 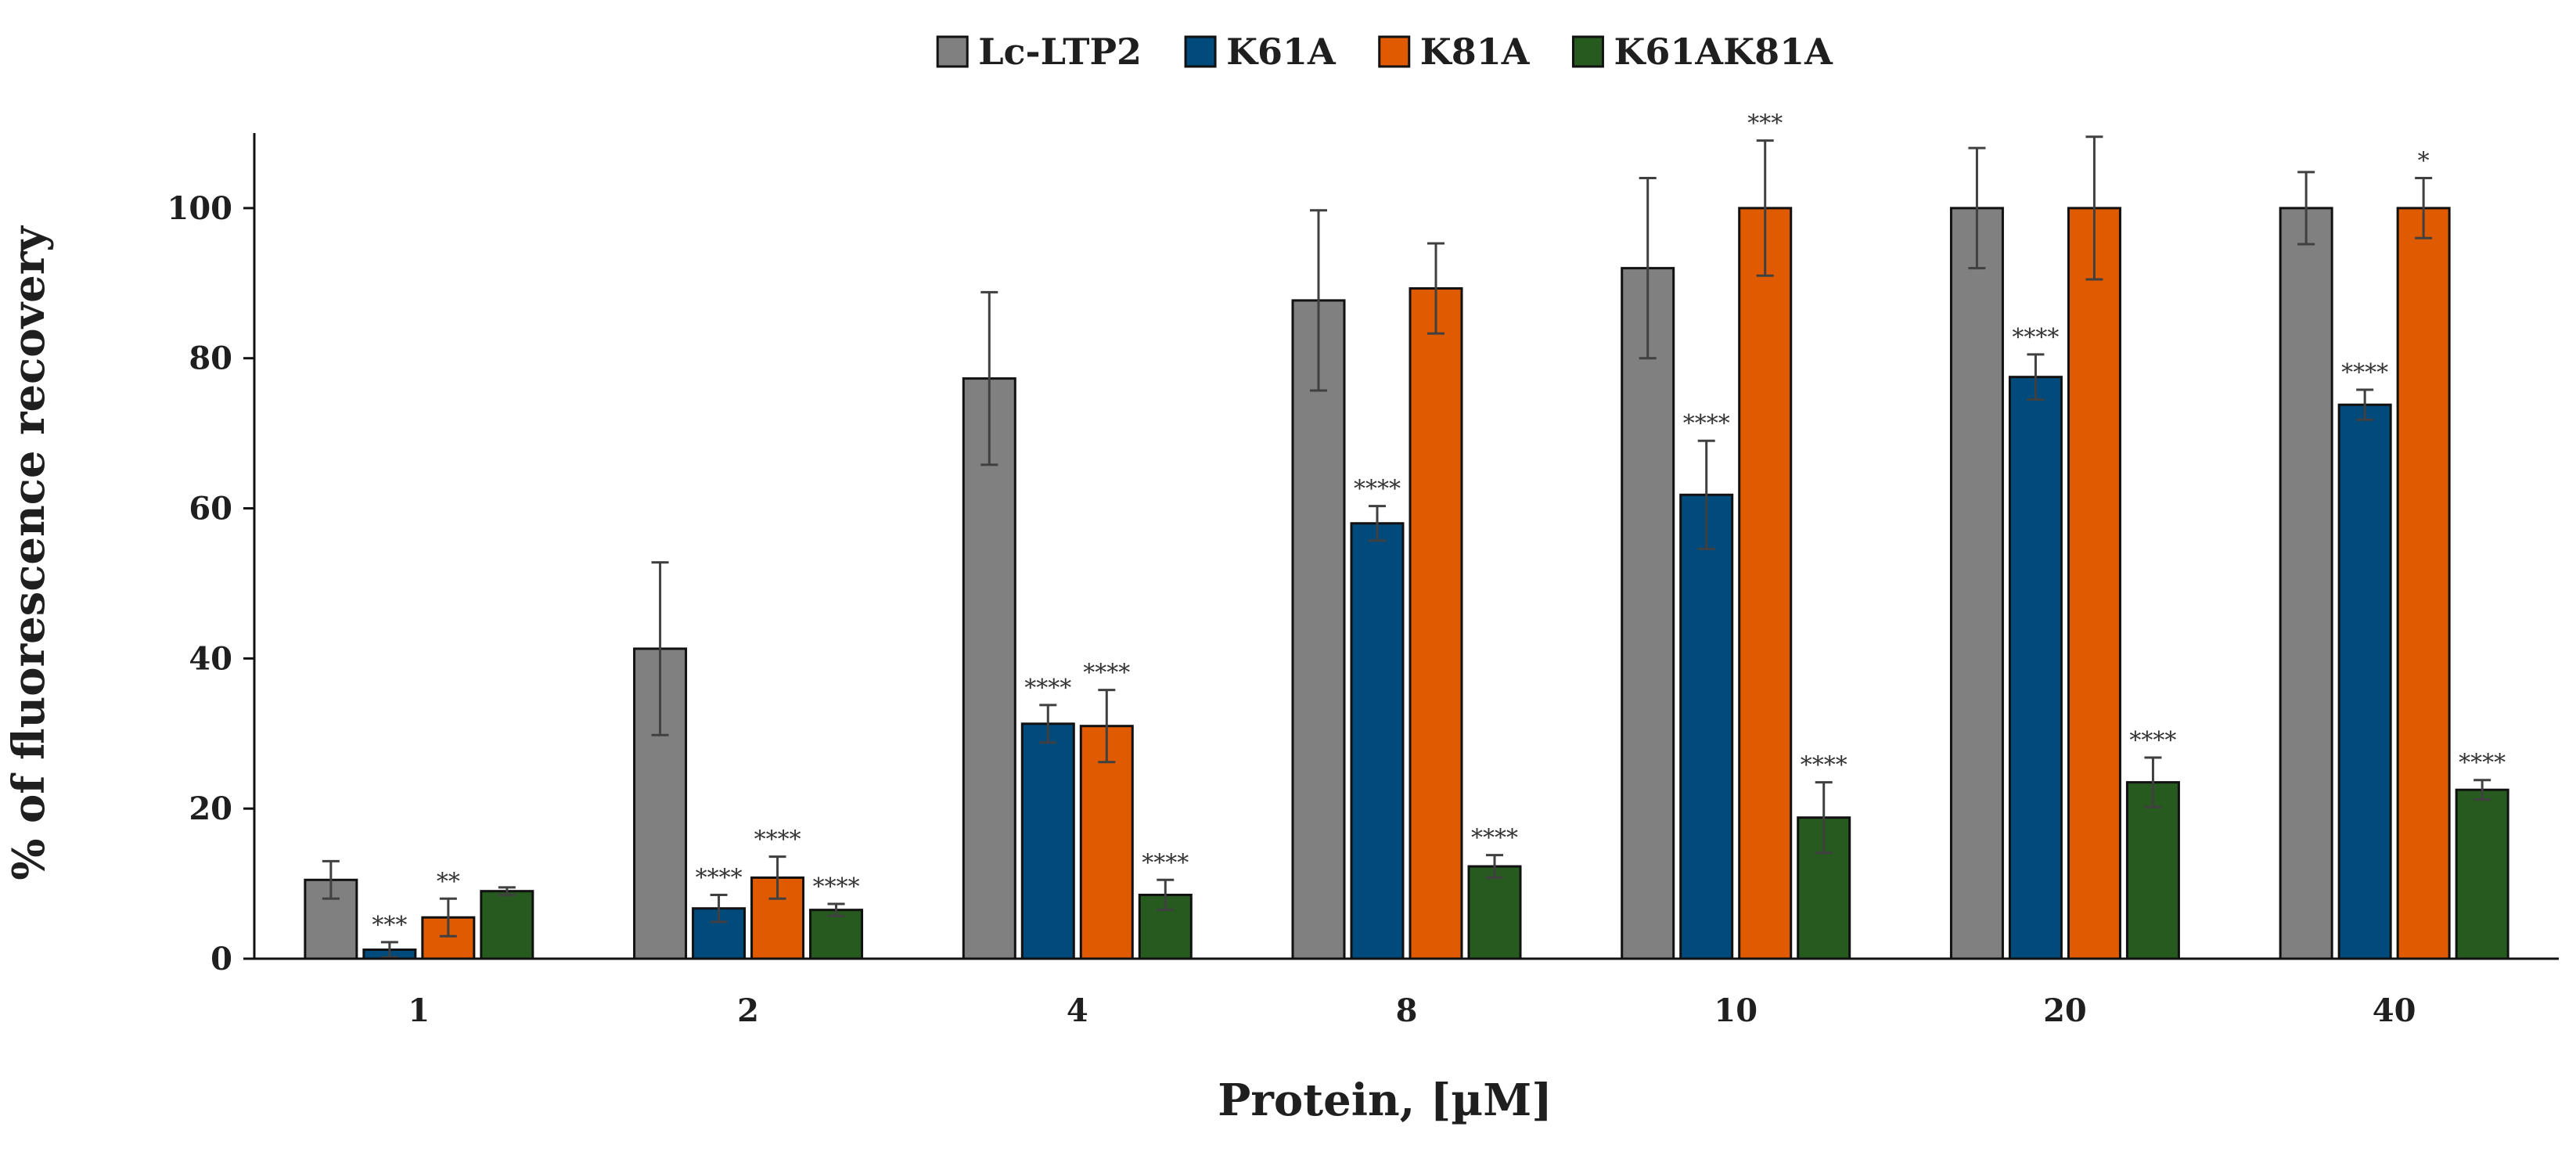 What do you see at coordinates (1060, 52) in the screenshot?
I see `legend-label: Lc-LTP2` at bounding box center [1060, 52].